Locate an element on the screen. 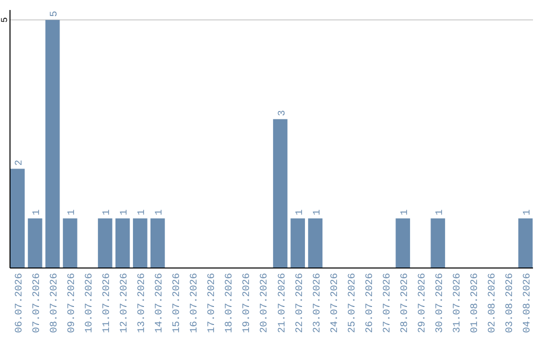 Image resolution: width=540 pixels, height=340 pixels. x-tick-label: 07.07.2026 is located at coordinates (38, 303).